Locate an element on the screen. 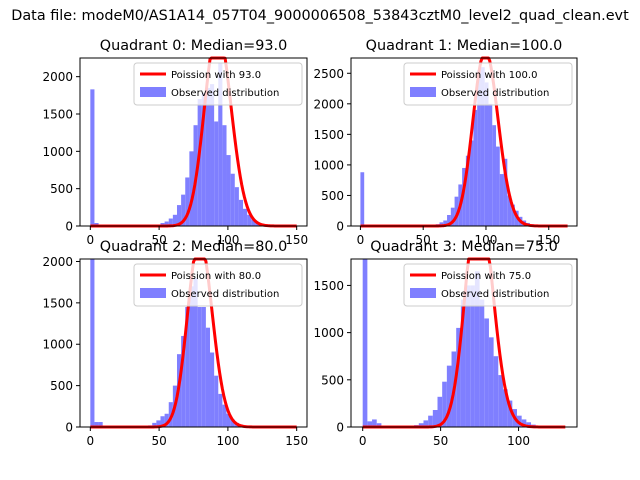 The image size is (640, 480). subplot-title: Quadrant 3: Median=75.0 is located at coordinates (464, 247).